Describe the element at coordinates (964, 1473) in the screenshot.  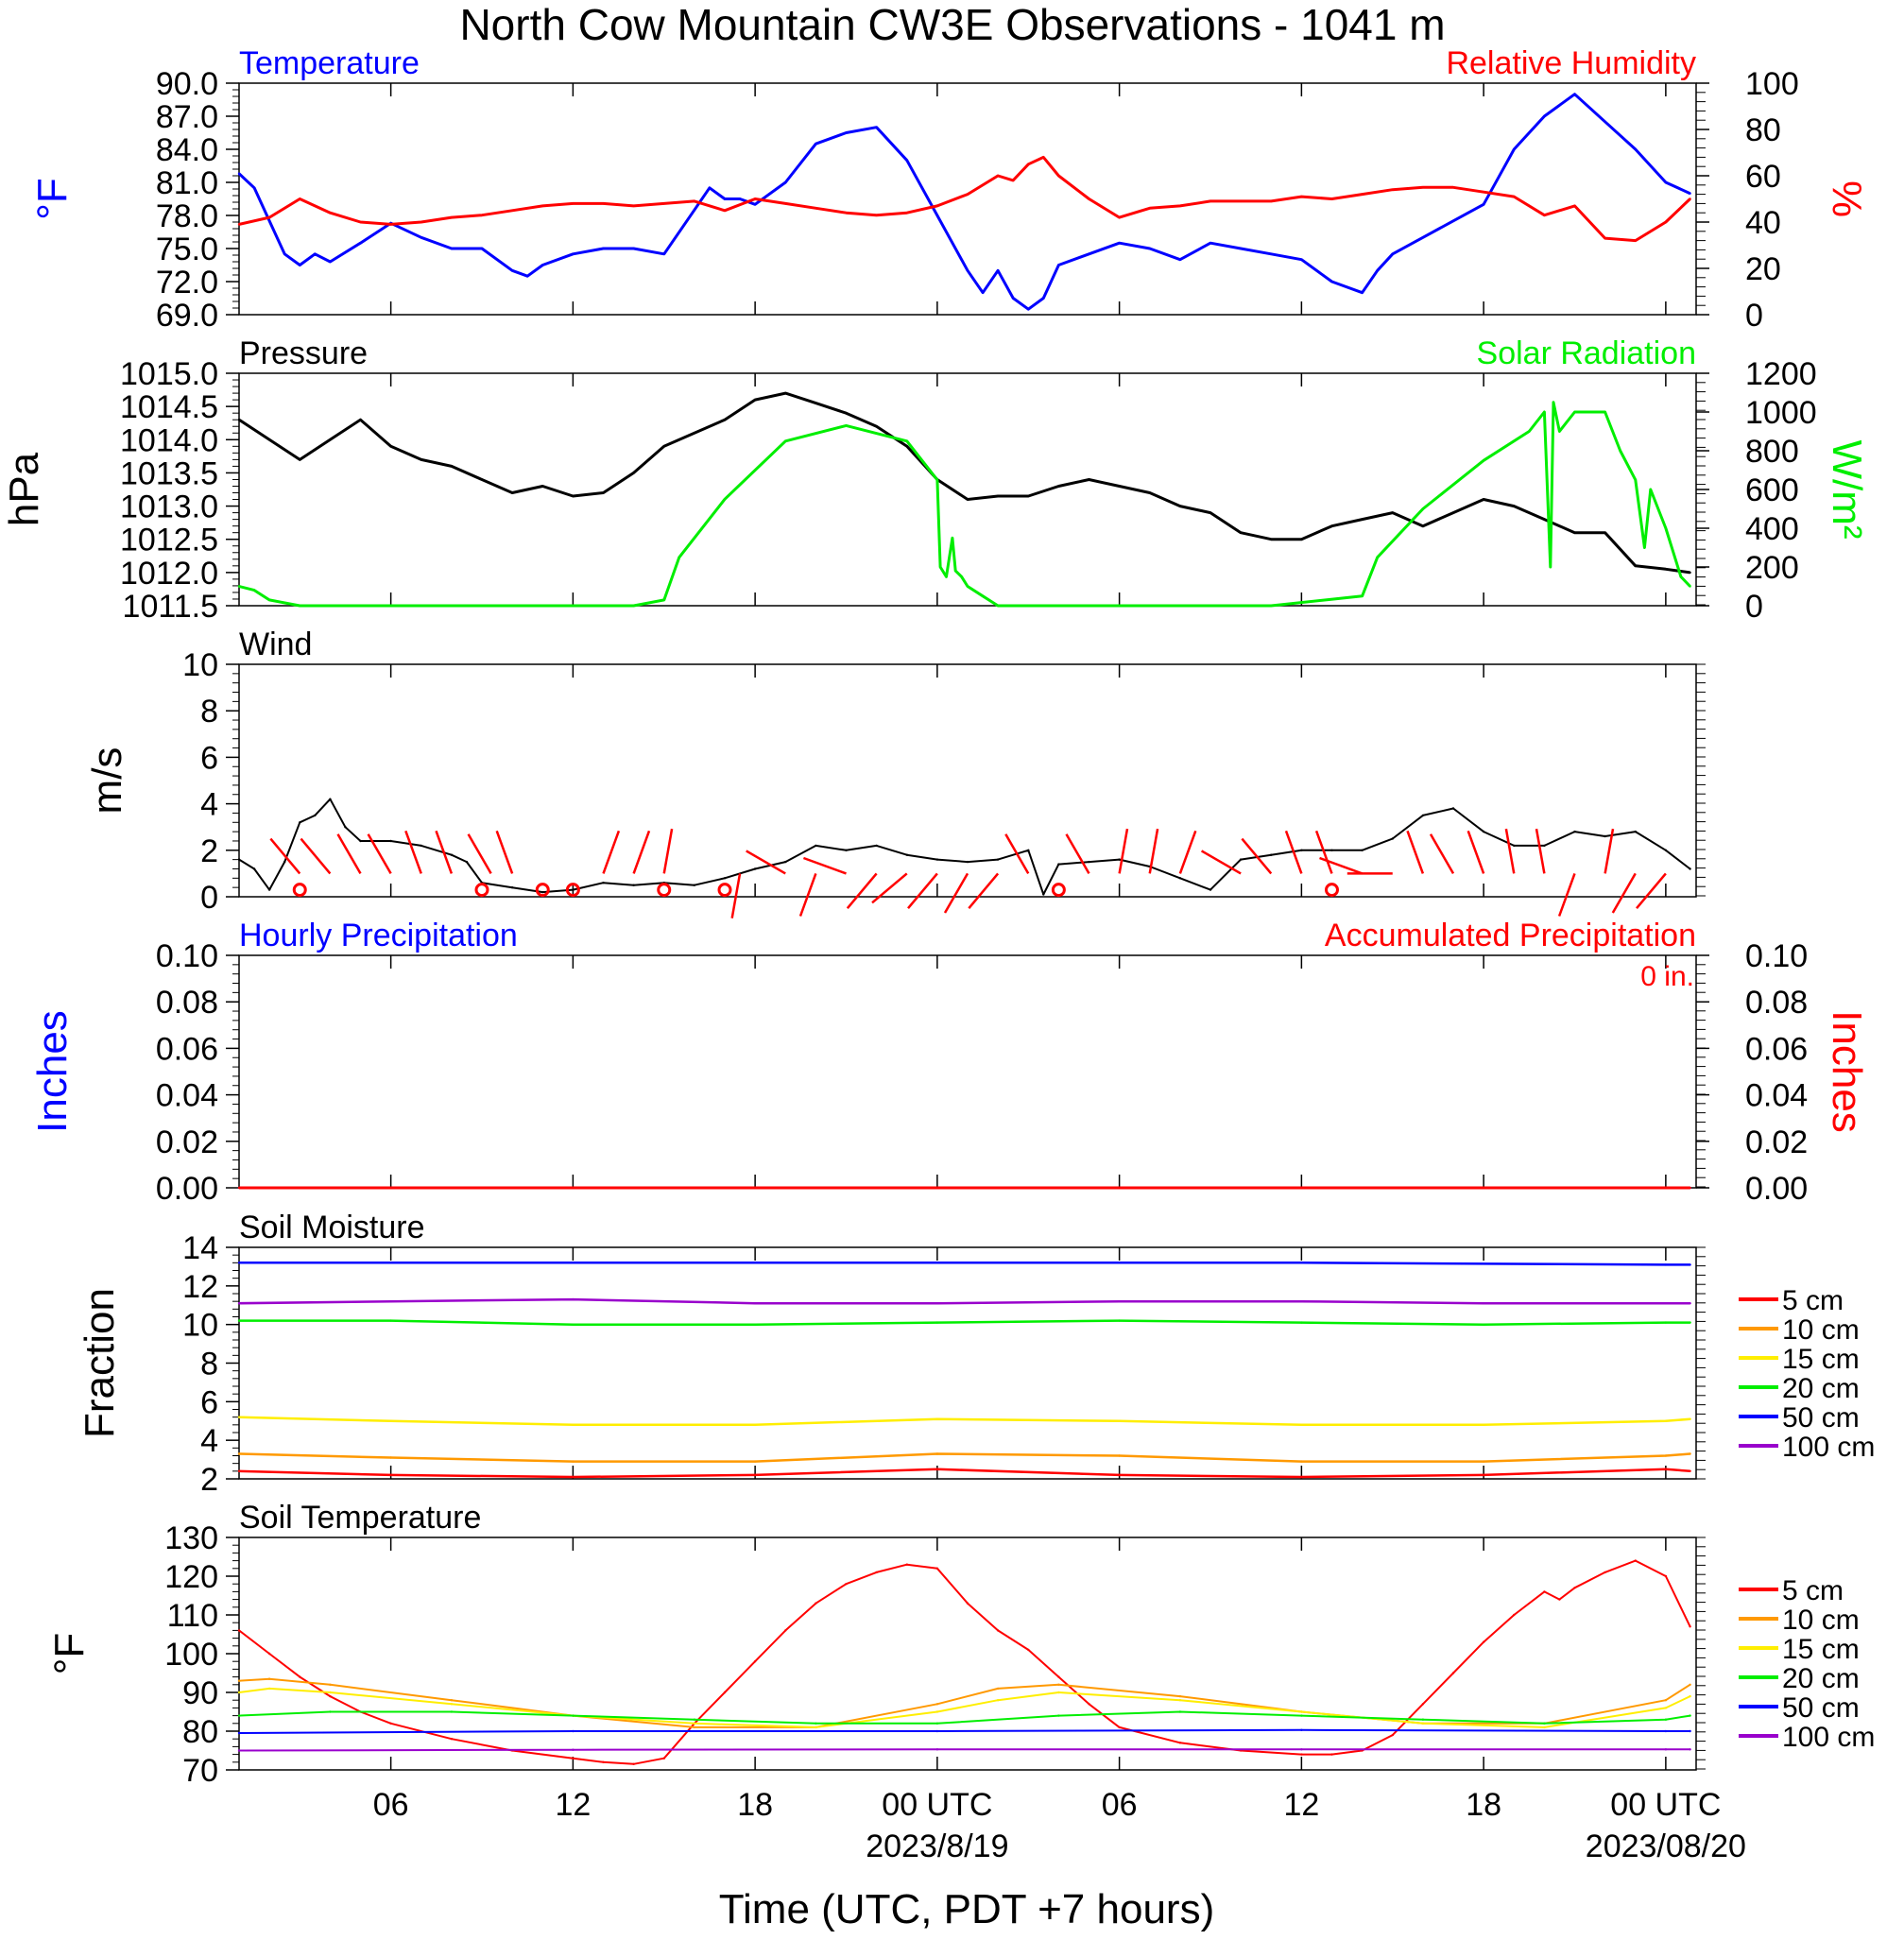
I see `series-line-5-cm` at that location.